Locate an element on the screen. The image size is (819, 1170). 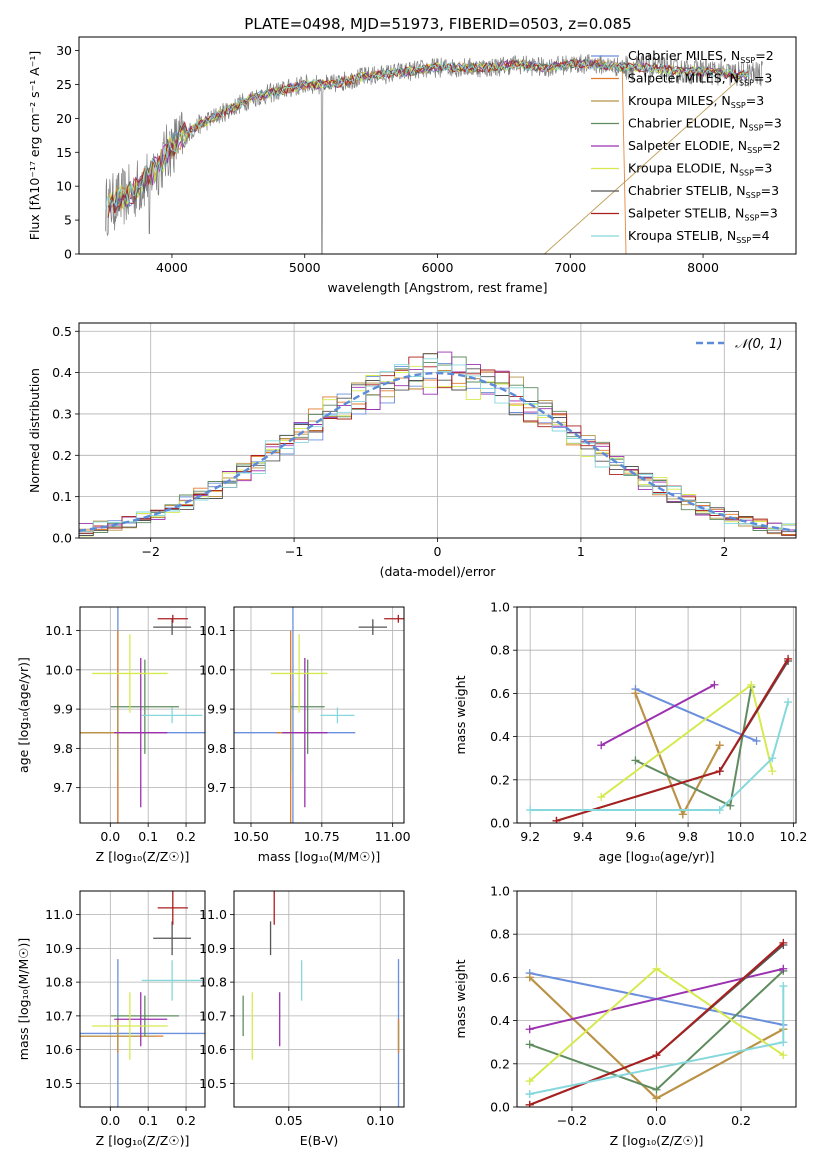
y-tick-label: 0.5 is located at coordinates (62, 331).